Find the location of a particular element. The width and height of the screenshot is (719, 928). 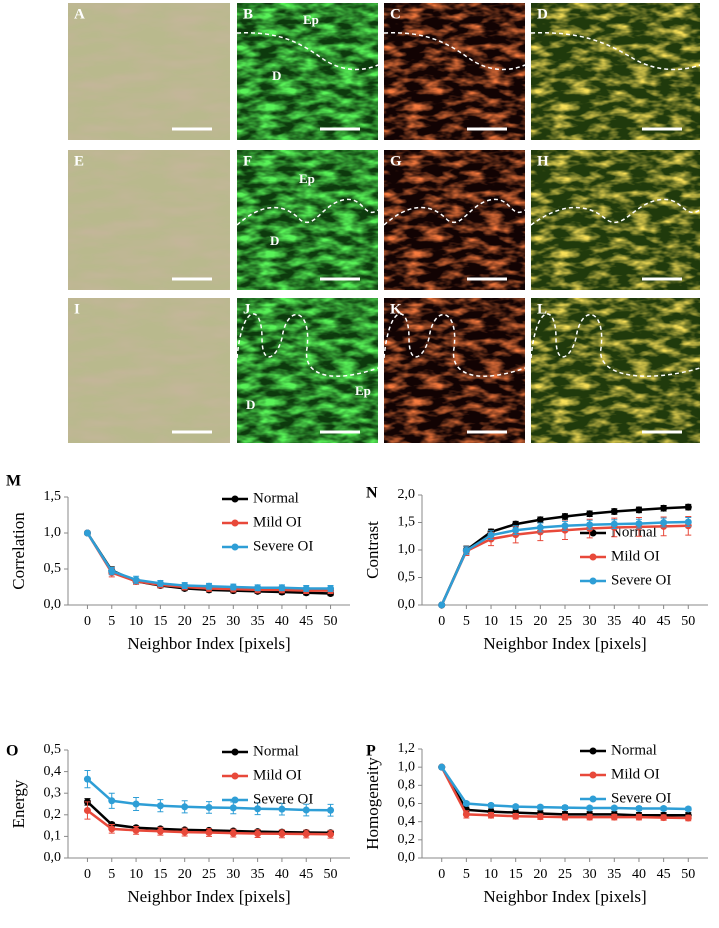

image-panel: H is located at coordinates (615, 220).